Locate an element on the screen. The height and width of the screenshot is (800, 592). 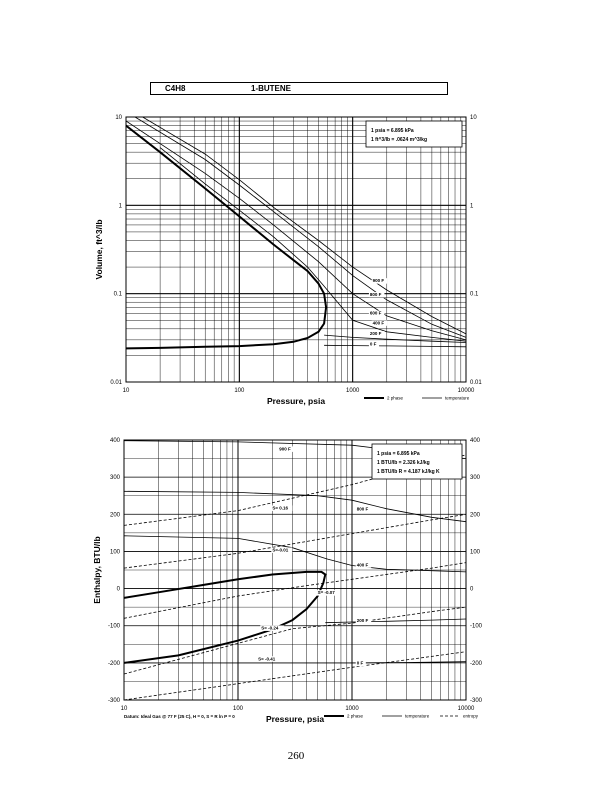
curve-label: 400 F is located at coordinates (379, 322).